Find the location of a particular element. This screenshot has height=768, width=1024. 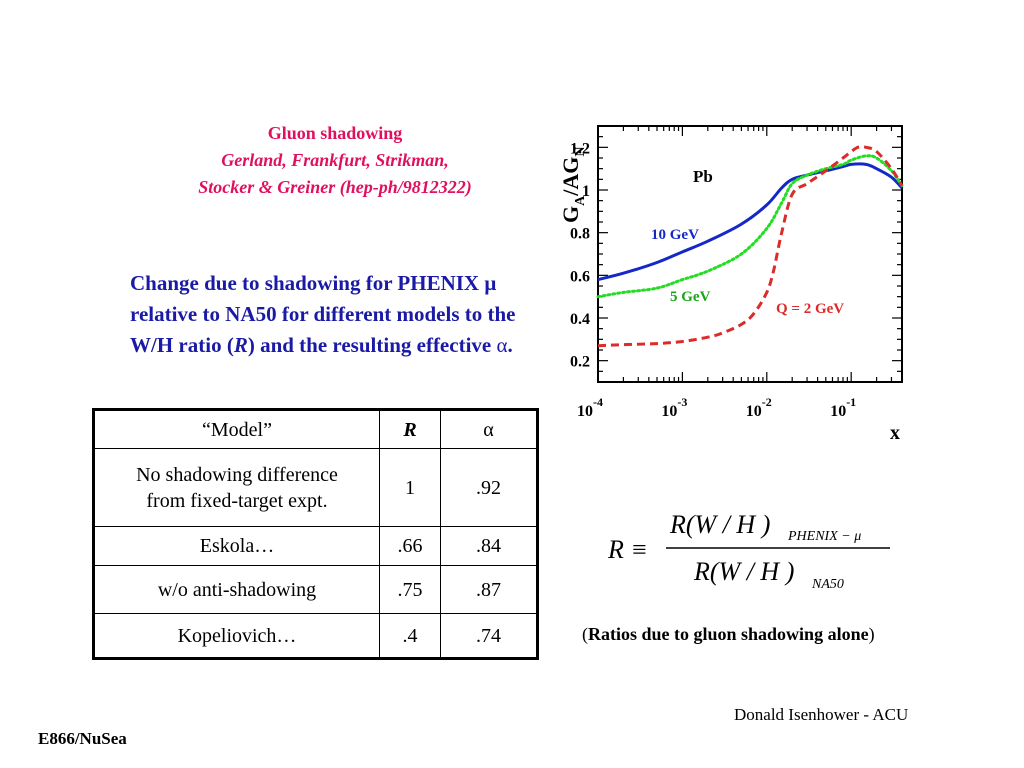

r-definition-equation: R ≡ R(W / H ) PHENIX − μ R(W / H ) NA50 is located at coordinates (749, 551).